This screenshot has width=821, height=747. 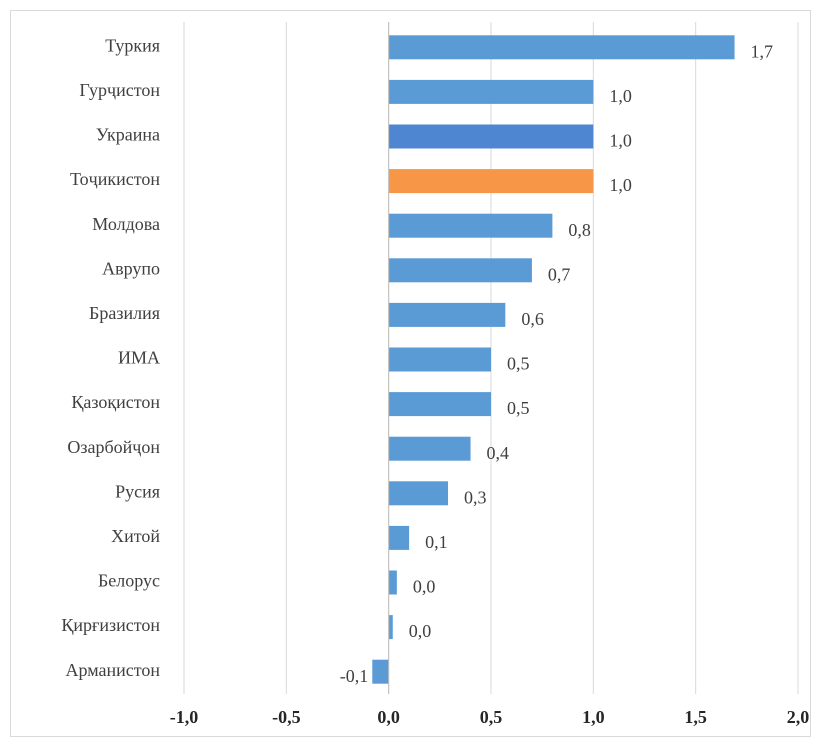 I want to click on x-tick-label: -1,0, so click(x=184, y=717).